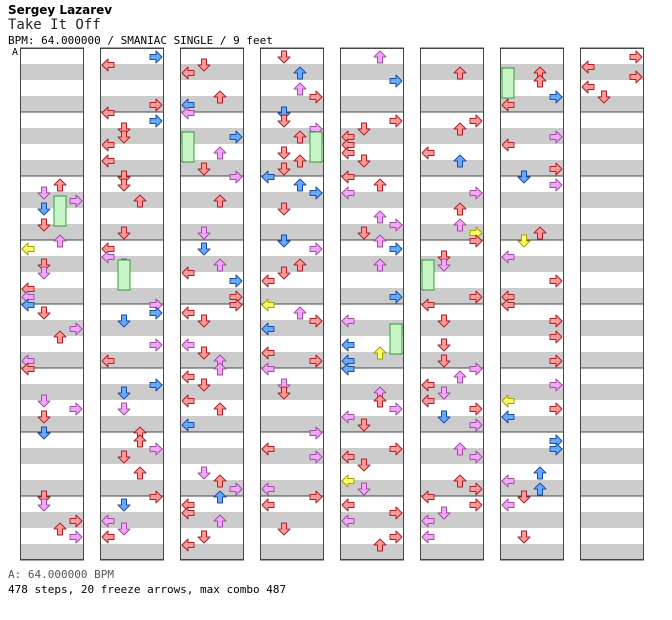  What do you see at coordinates (15, 52) in the screenshot?
I see `section-marker: A` at bounding box center [15, 52].